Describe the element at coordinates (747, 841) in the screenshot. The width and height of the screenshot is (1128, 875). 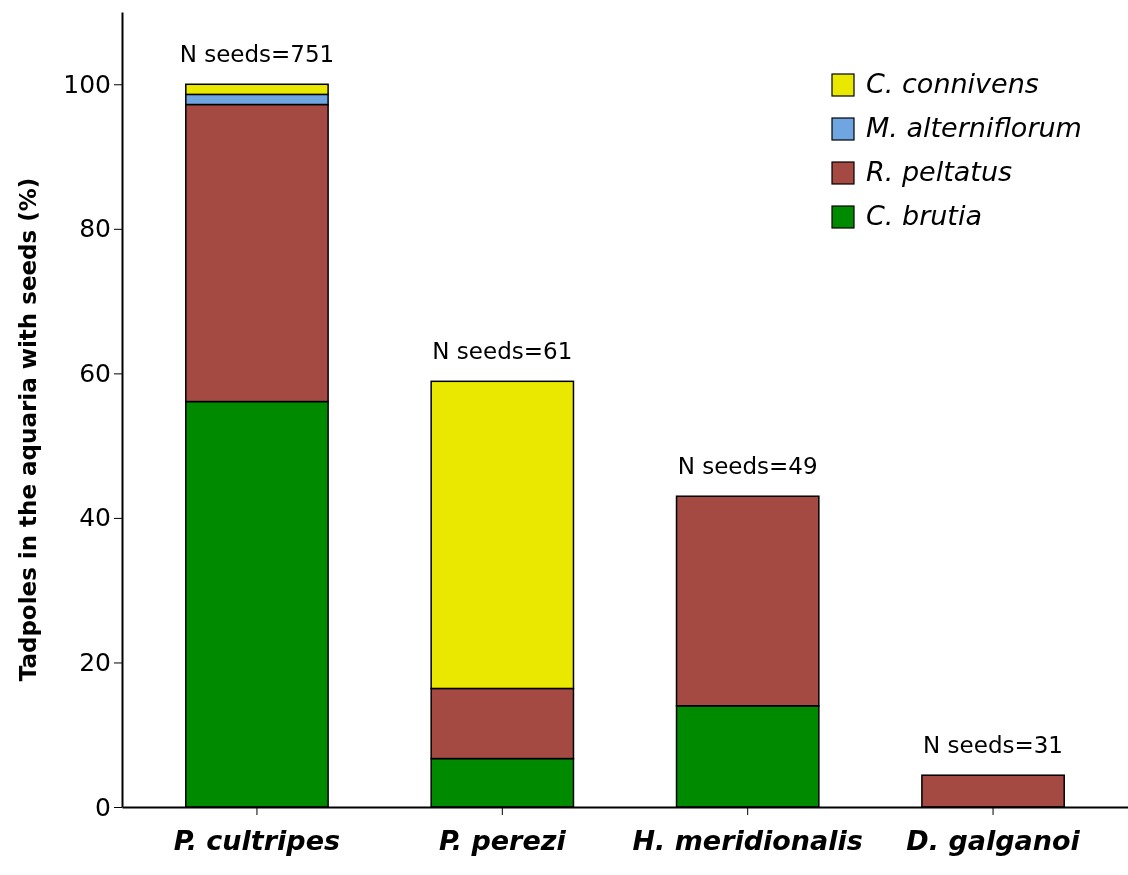
I see `x-tick-label: H. meridionalis` at that location.